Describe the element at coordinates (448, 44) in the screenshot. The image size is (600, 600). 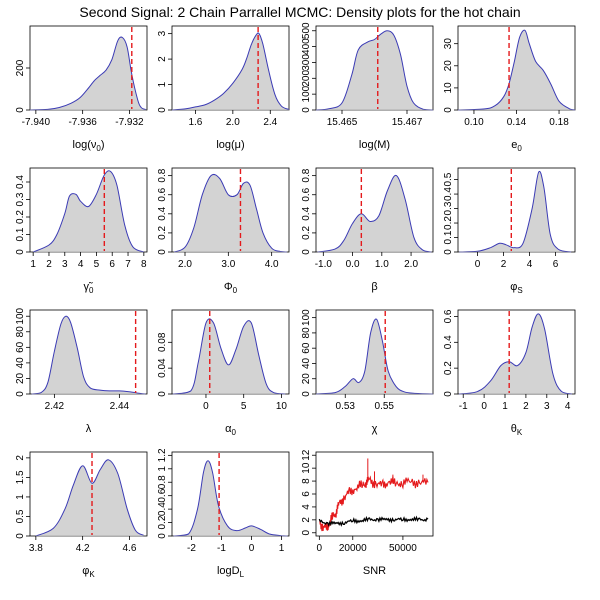
I see `y-tick-label: 30` at that location.